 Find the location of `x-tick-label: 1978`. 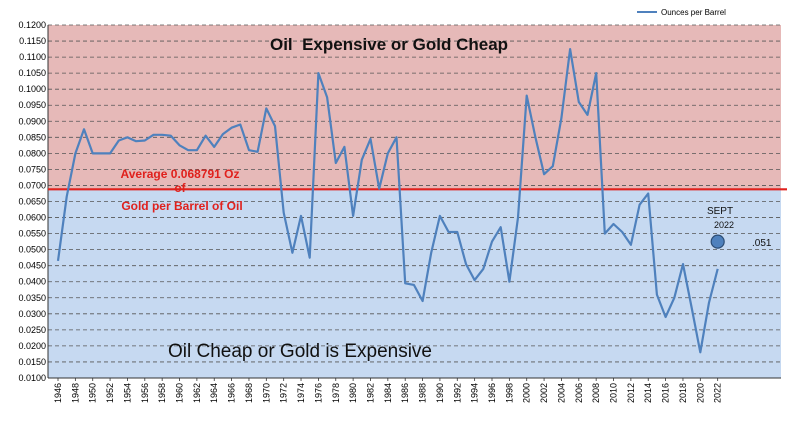

x-tick-label: 1978 is located at coordinates (336, 393).